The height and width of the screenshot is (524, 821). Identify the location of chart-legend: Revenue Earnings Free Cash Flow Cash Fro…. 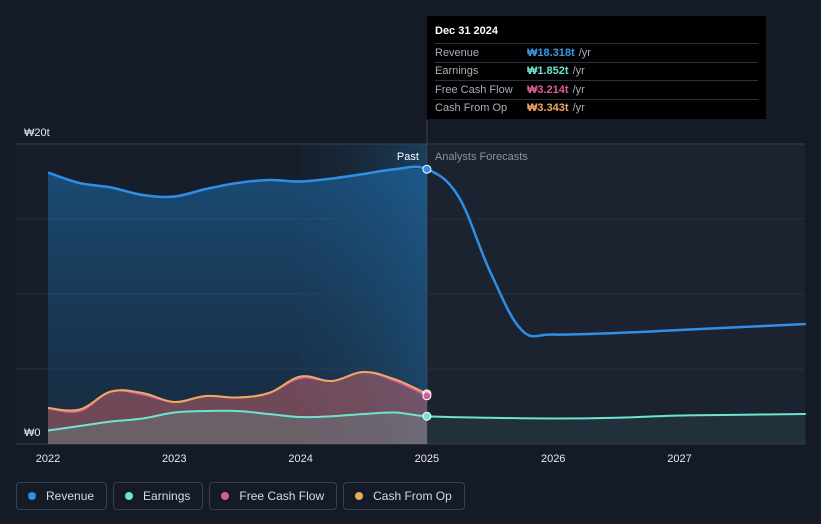
(240, 496).